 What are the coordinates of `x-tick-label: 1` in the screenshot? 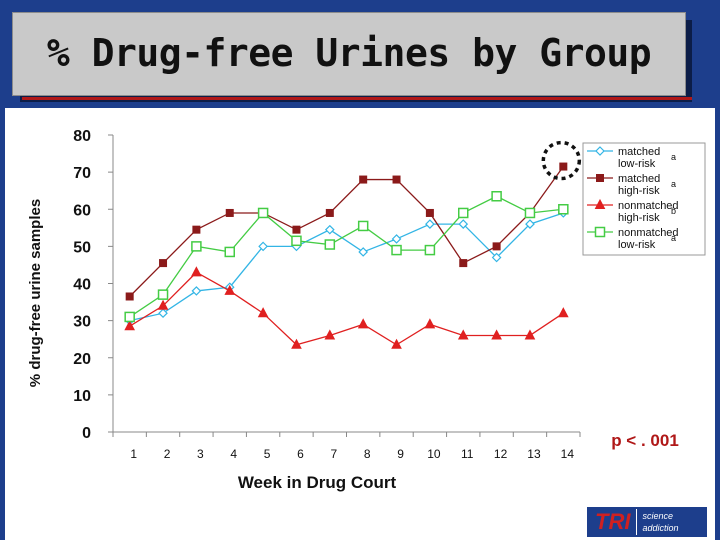 It's located at (133, 454).